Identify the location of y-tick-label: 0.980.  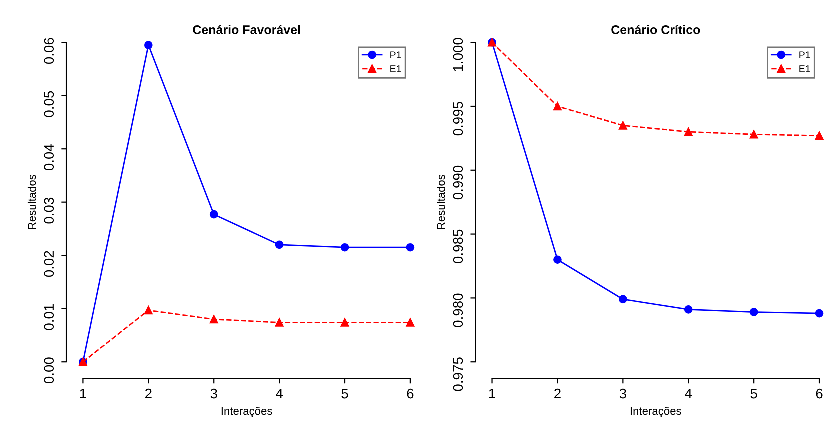
(458, 311).